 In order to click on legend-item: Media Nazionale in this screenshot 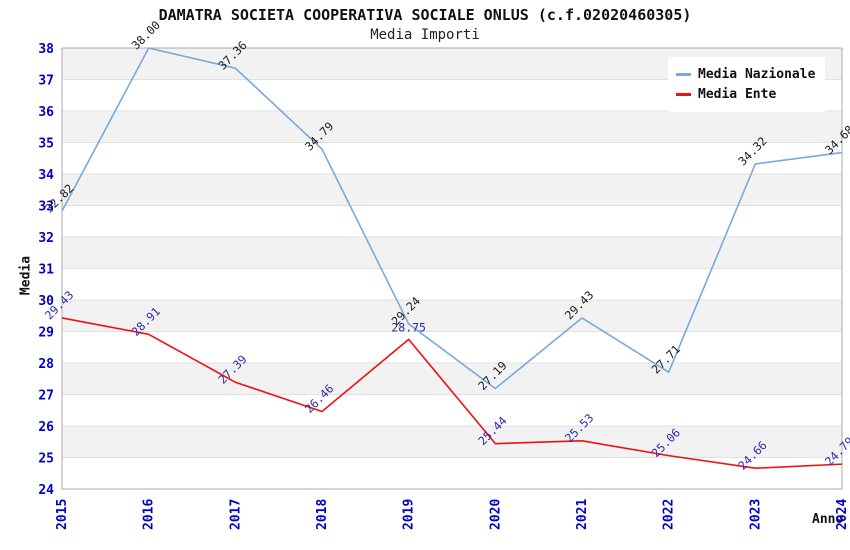, I will do `click(745, 74)`.